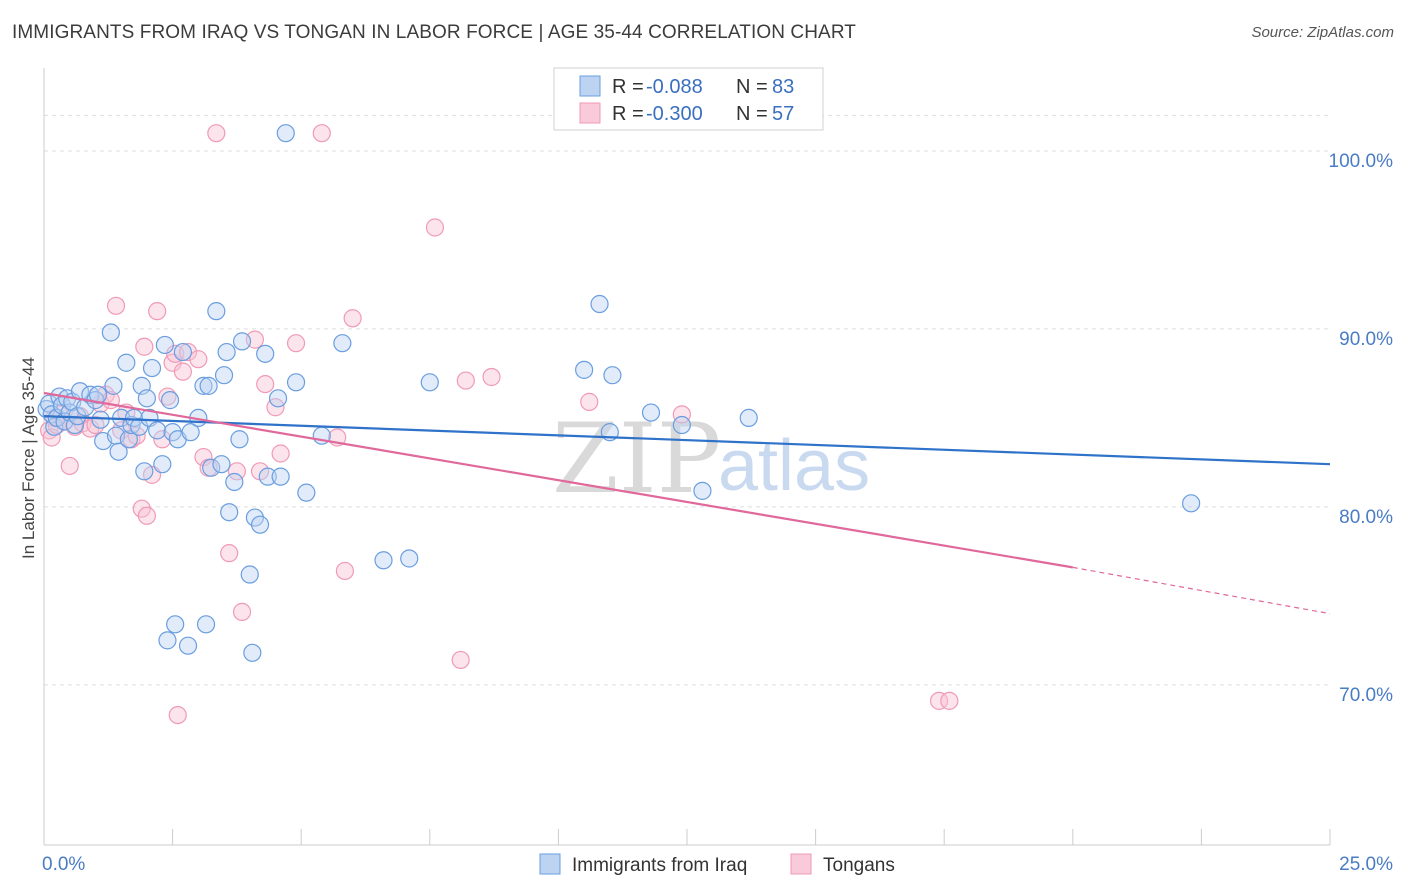 The width and height of the screenshot is (1406, 892). What do you see at coordinates (1366, 517) in the screenshot?
I see `y-tick-label-2: 80.0%` at bounding box center [1366, 517].